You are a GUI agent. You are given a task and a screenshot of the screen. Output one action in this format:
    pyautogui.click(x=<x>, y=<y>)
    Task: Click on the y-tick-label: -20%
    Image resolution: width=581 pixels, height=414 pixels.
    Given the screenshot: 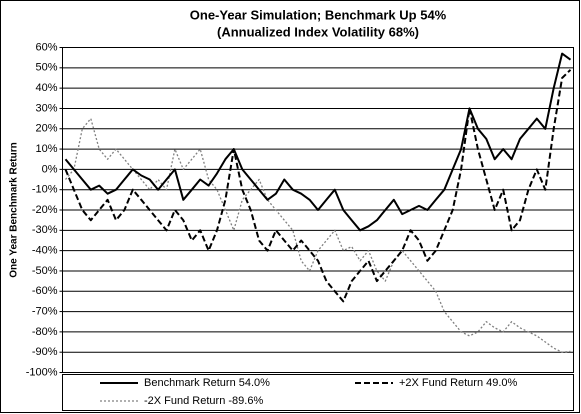 What is the action you would take?
    pyautogui.click(x=45, y=210)
    